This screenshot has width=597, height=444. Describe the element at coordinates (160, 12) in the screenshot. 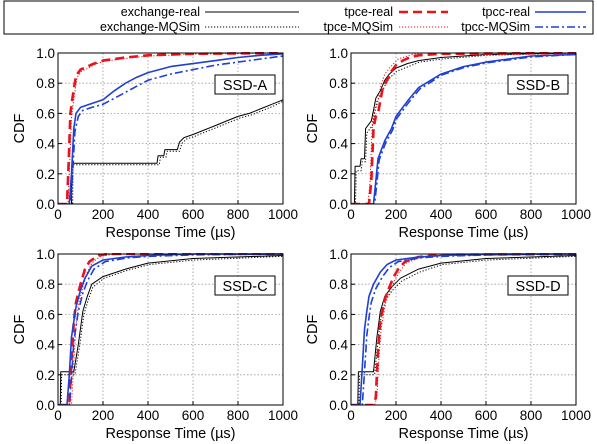

I see `legend-label-exchange-real: exchange-real` at that location.